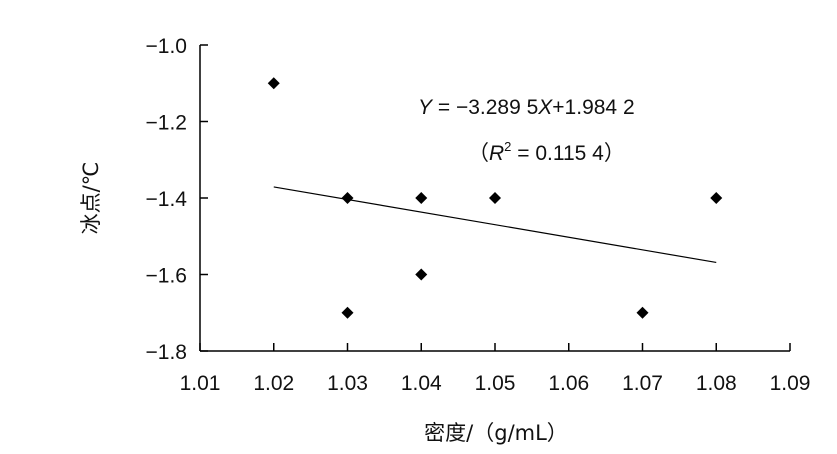  What do you see at coordinates (166, 276) in the screenshot?
I see `y-tick-label: −1.6` at bounding box center [166, 276].